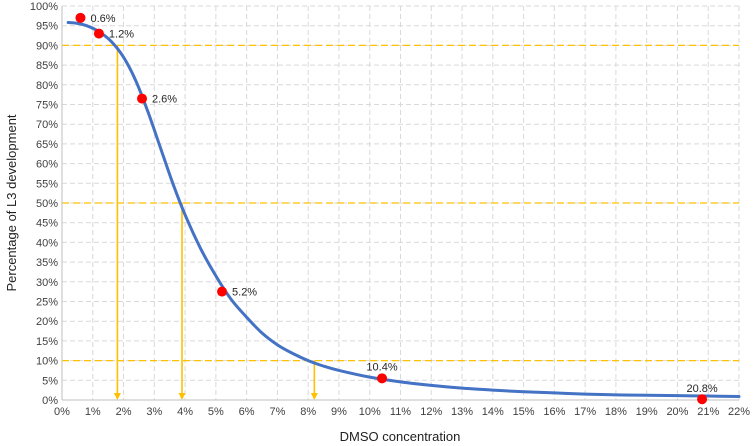 This screenshot has height=446, width=753. What do you see at coordinates (585, 412) in the screenshot?
I see `x-tick-label: 17%` at bounding box center [585, 412].